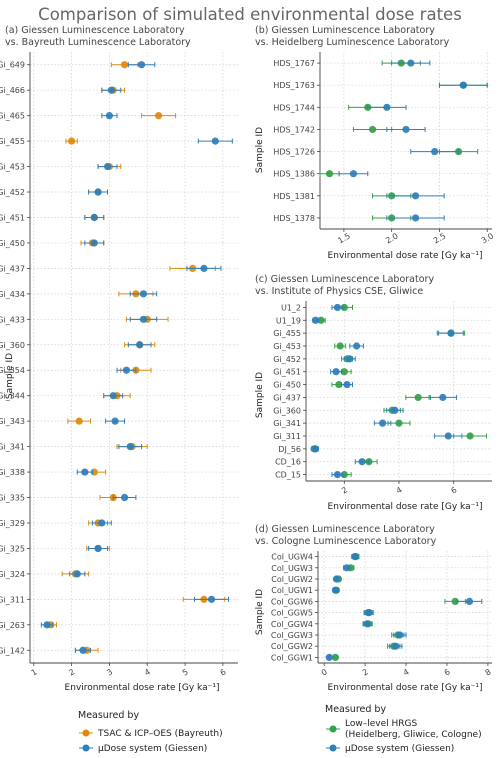  What do you see at coordinates (440, 238) in the screenshot?
I see `x-tick-label: 2.5` at bounding box center [440, 238].